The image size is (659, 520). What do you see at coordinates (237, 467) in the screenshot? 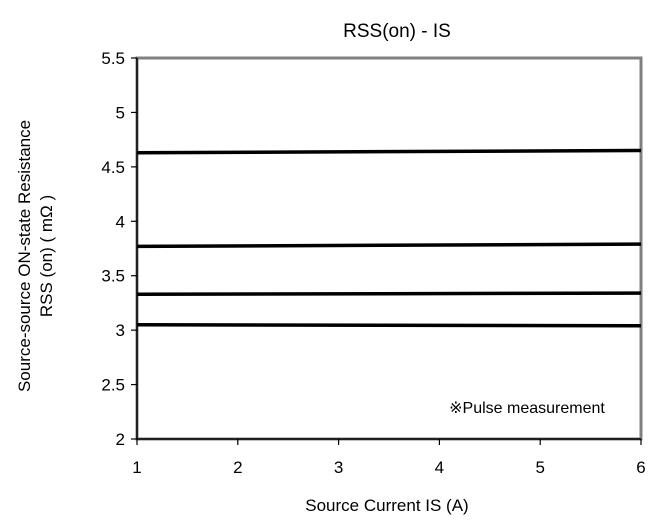
I see `x-tick-label: 2` at bounding box center [237, 467].